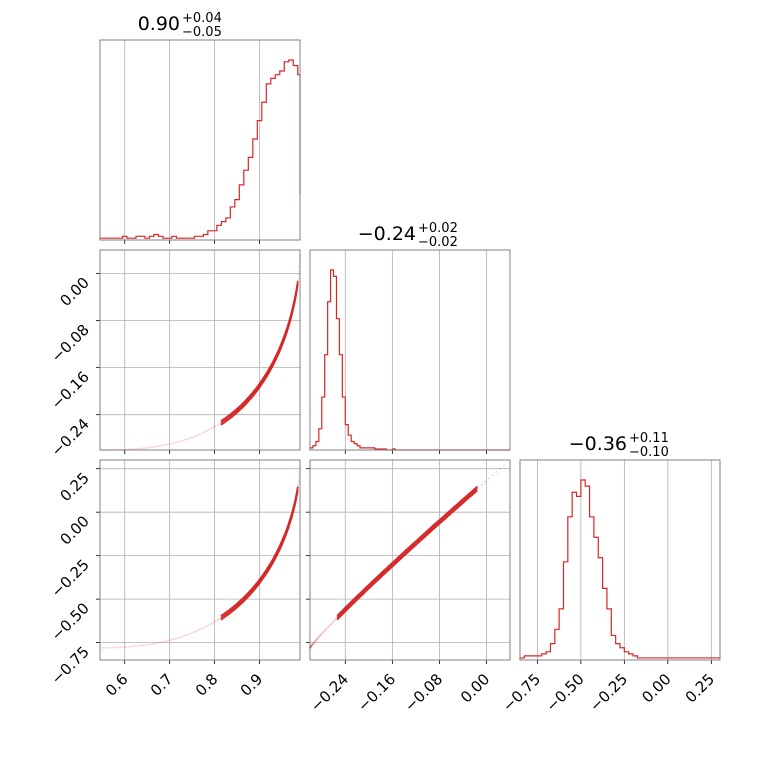 Image resolution: width=760 pixels, height=760 pixels. What do you see at coordinates (74, 487) in the screenshot?
I see `y-tick-label: 0.25` at bounding box center [74, 487].